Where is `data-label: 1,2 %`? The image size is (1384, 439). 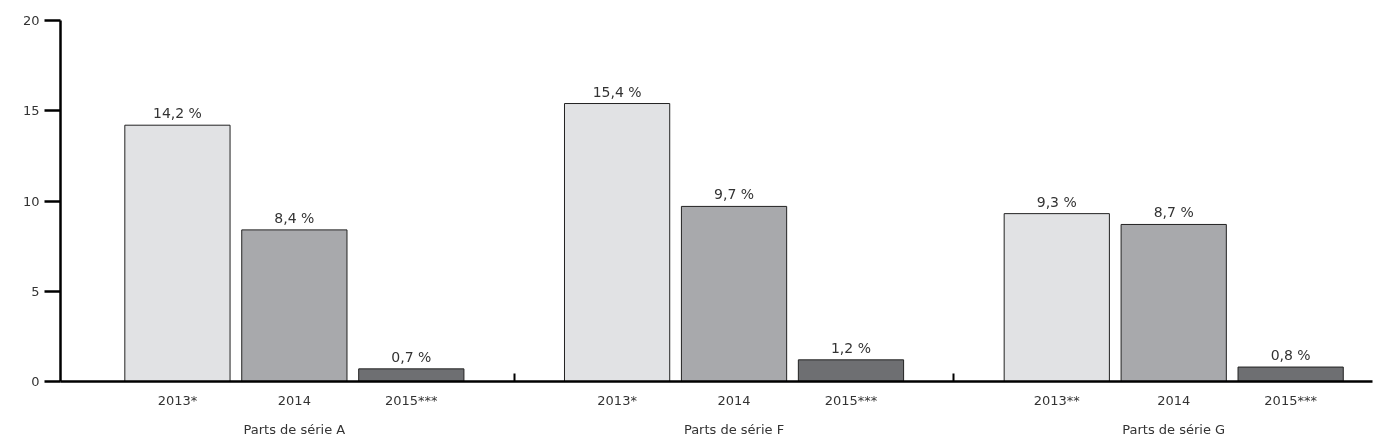 data-label: 1,2 % is located at coordinates (850, 347).